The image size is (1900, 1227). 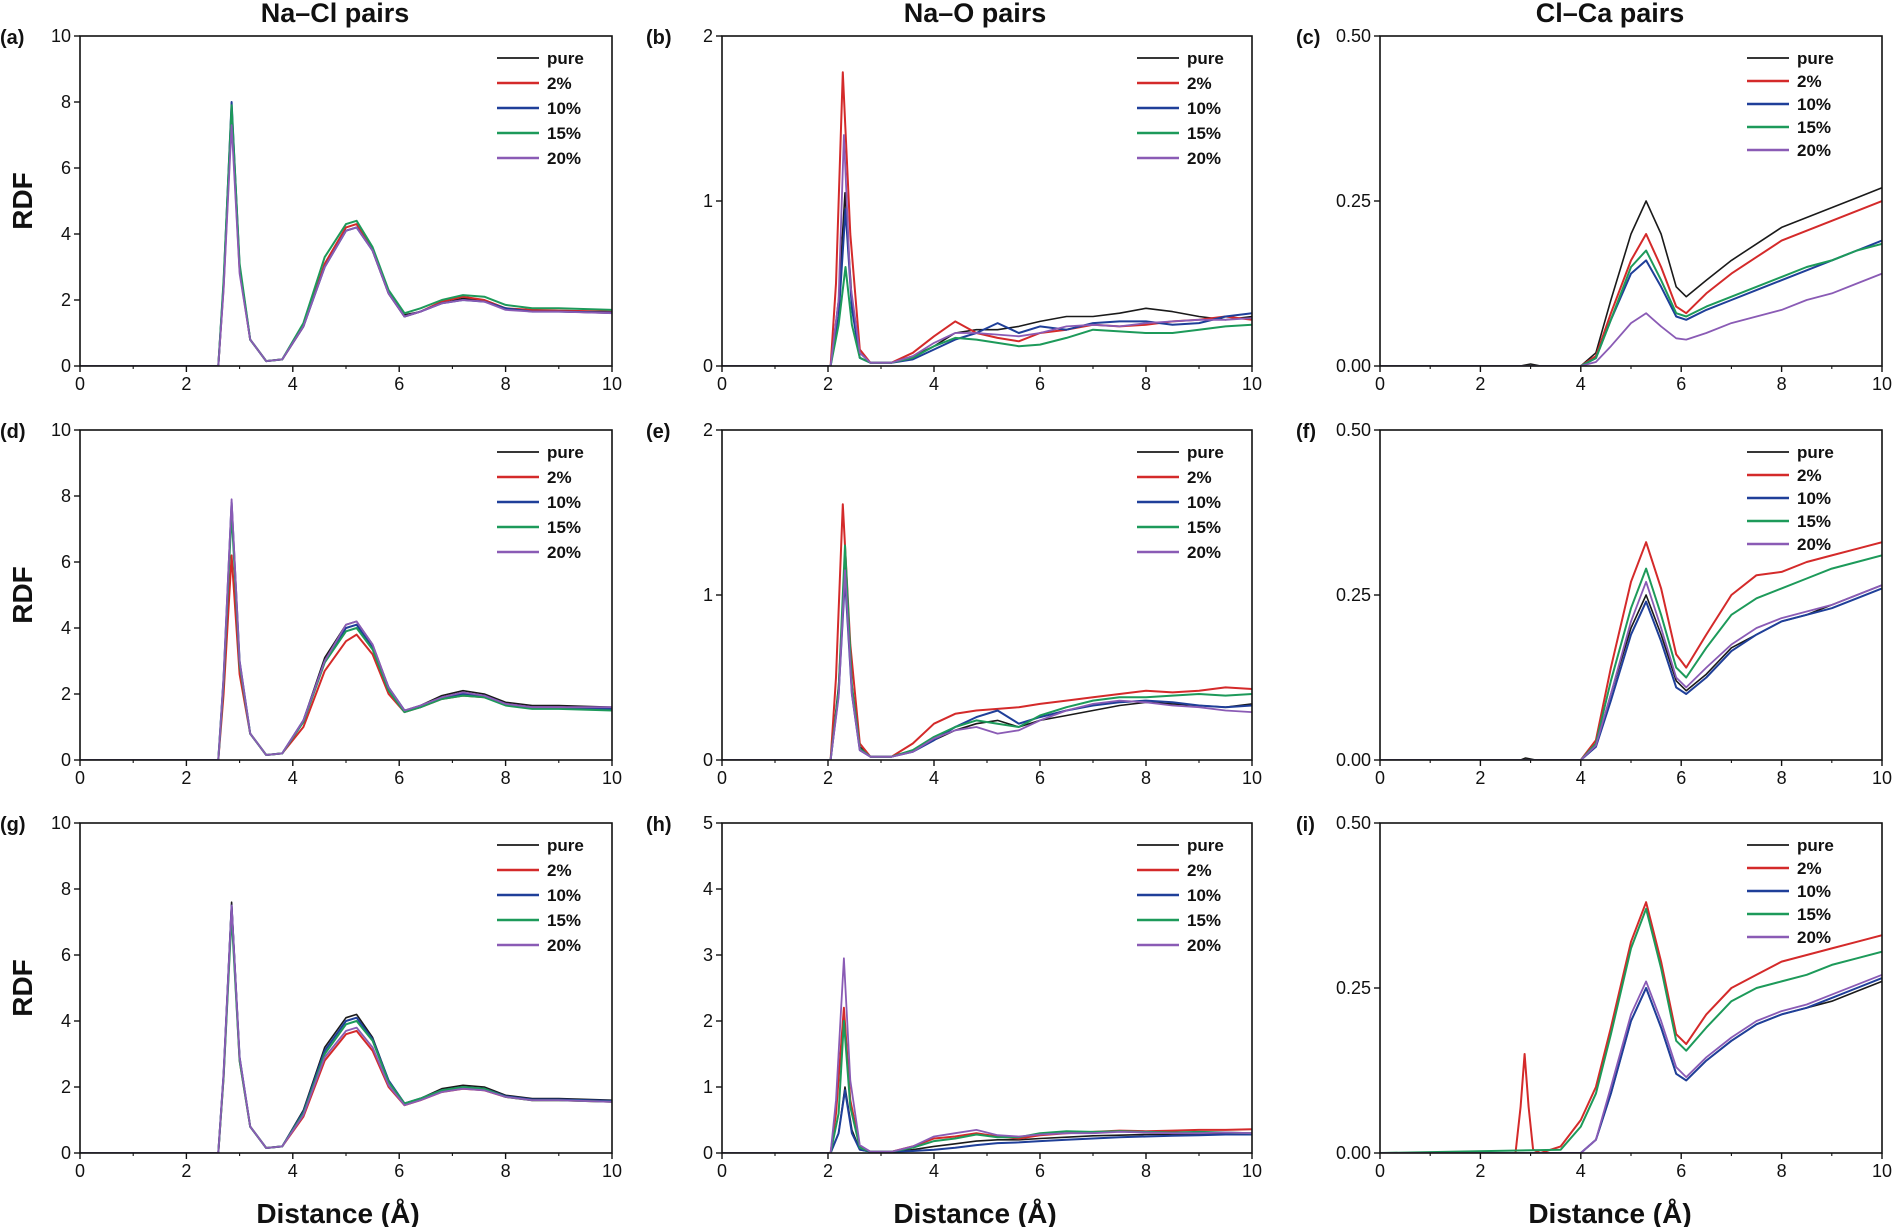 What do you see at coordinates (61, 823) in the screenshot?
I see `y-tick-label: 10` at bounding box center [61, 823].